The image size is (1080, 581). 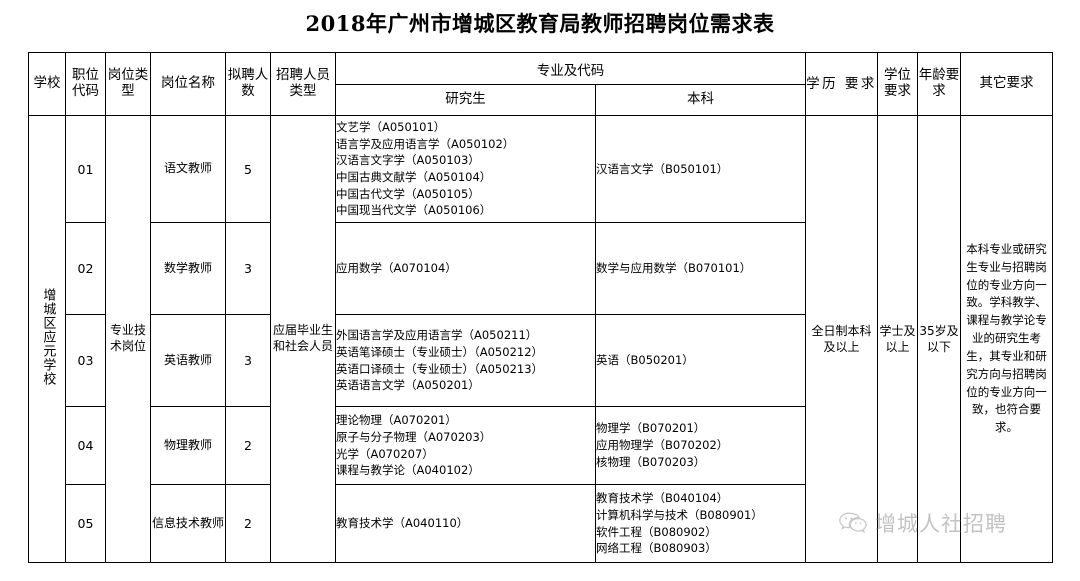 What do you see at coordinates (414, 177) in the screenshot?
I see `major-line: 中国古典文献学（A050104）` at bounding box center [414, 177].